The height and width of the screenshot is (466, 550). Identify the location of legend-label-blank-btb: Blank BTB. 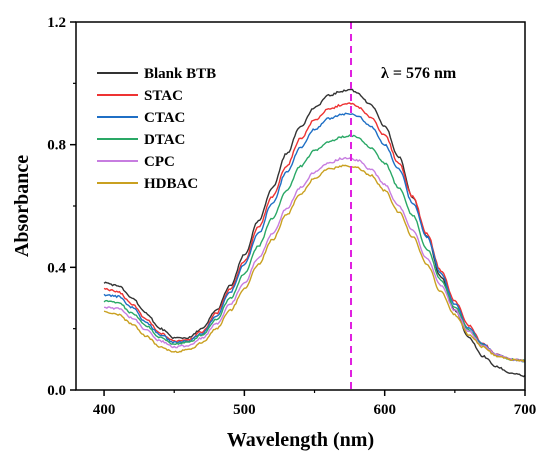
(180, 74).